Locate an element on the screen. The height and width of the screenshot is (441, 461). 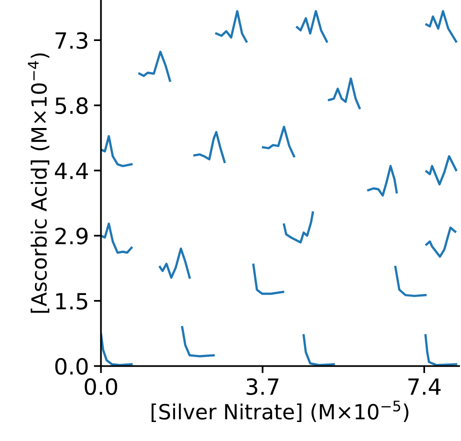
y-tick-label: 5.8 is located at coordinates (72, 105).